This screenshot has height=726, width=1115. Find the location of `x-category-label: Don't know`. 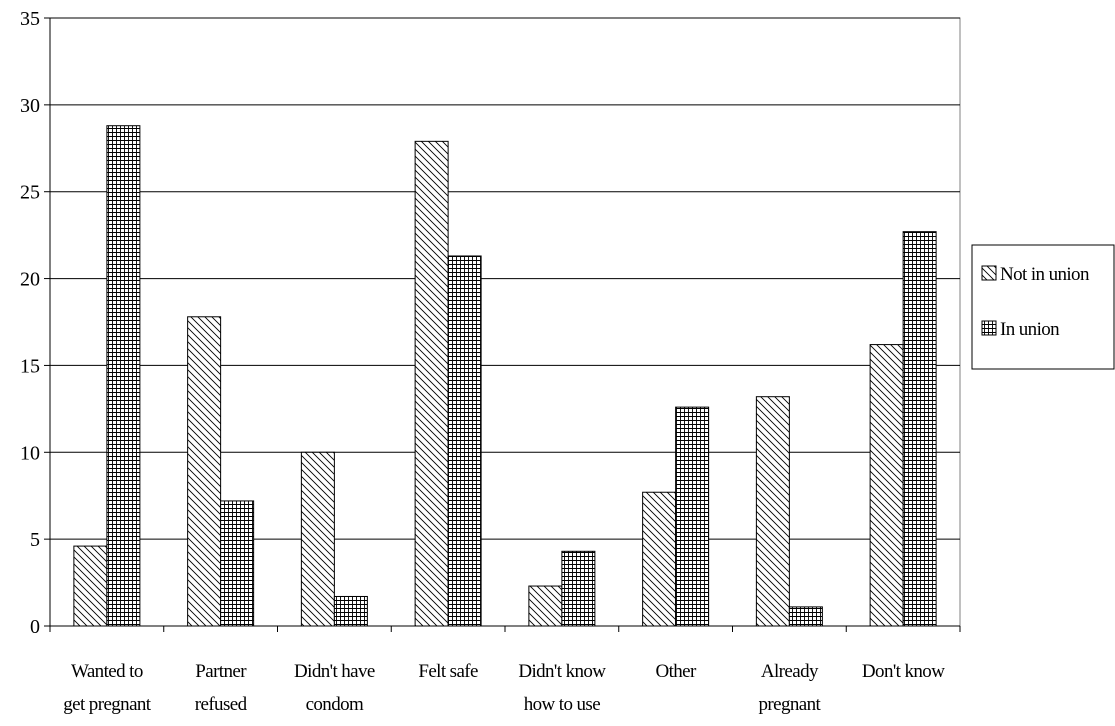

x-category-label: Don't know is located at coordinates (903, 671).